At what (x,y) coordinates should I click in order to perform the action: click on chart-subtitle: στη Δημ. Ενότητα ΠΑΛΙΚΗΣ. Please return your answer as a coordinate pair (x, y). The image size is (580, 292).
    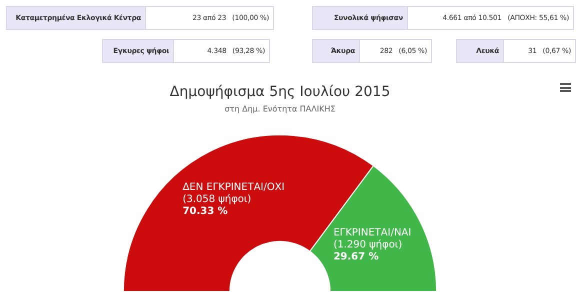
    Looking at the image, I should click on (280, 109).